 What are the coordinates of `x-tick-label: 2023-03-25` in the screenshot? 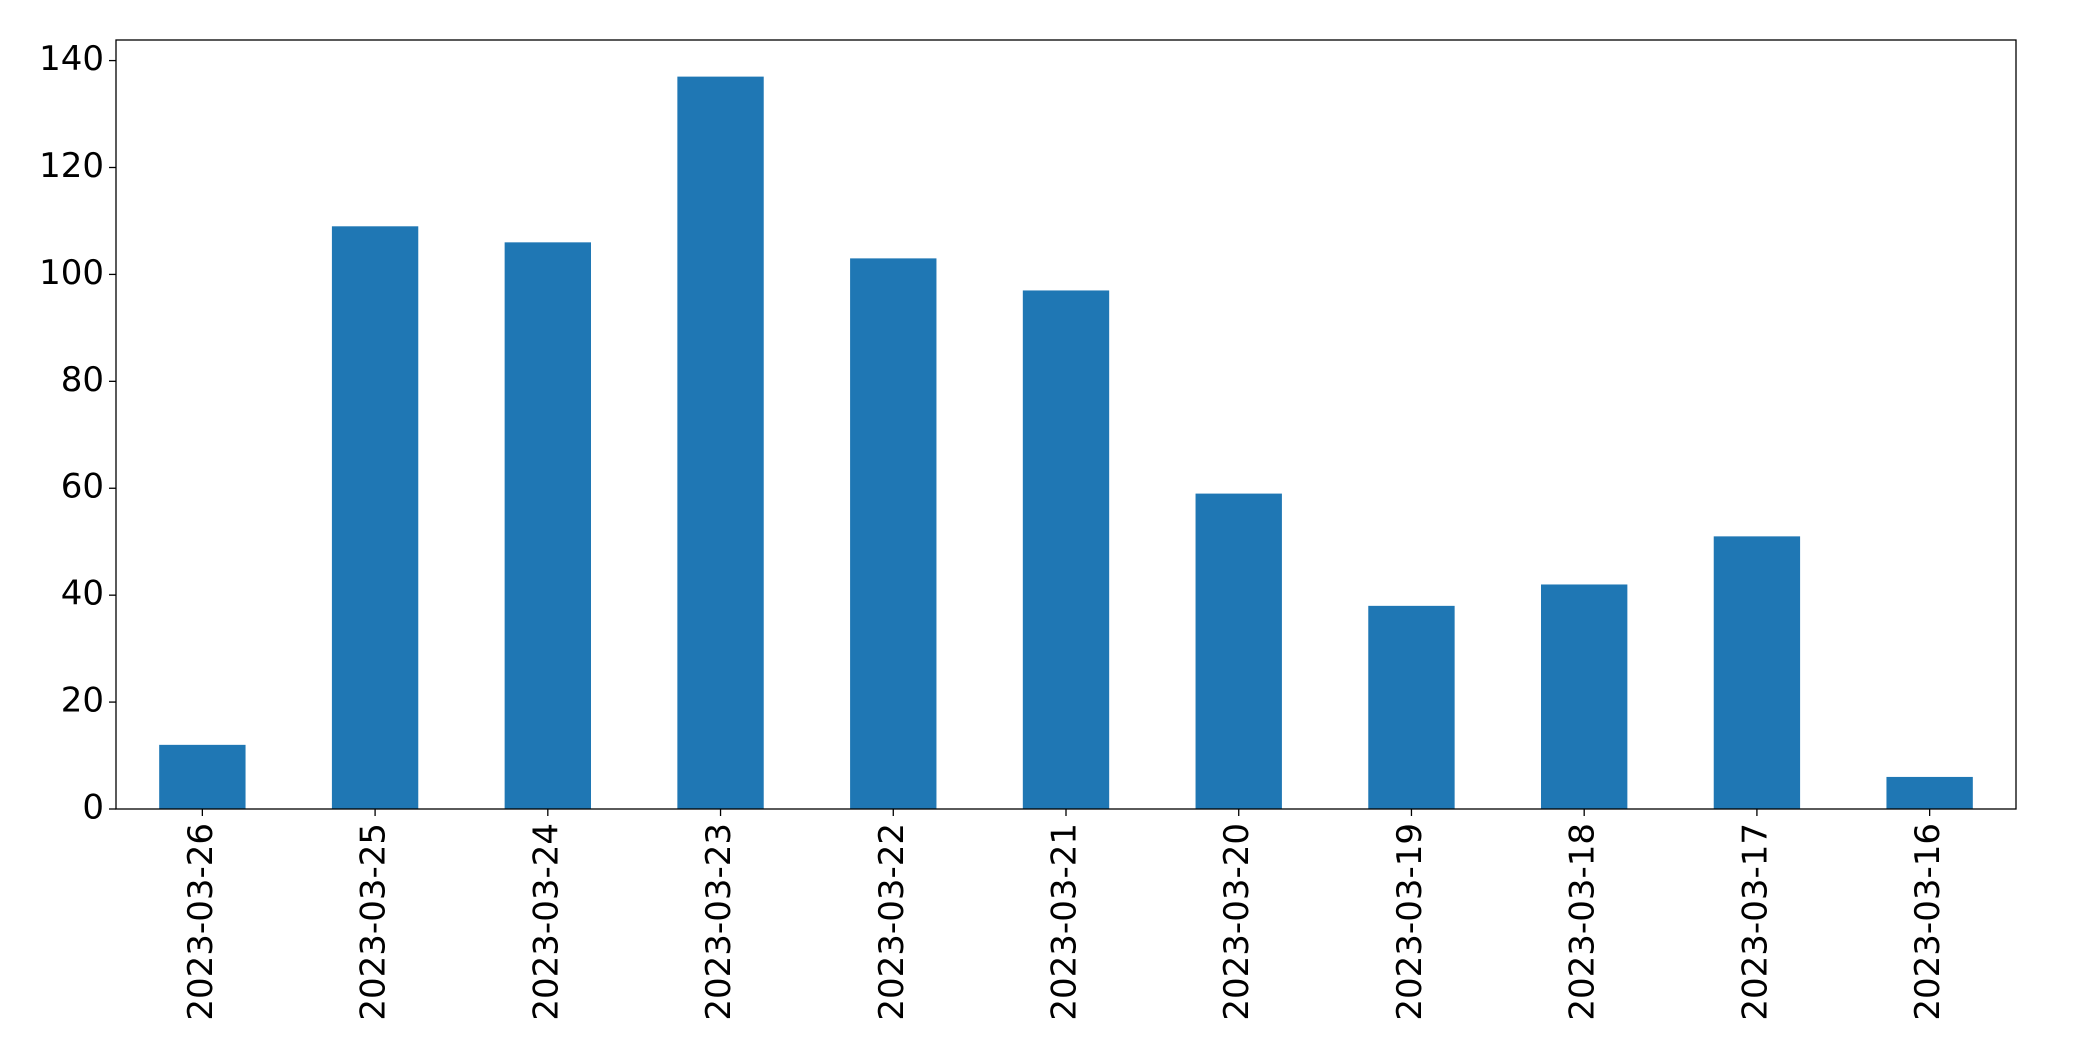 It's located at (374, 922).